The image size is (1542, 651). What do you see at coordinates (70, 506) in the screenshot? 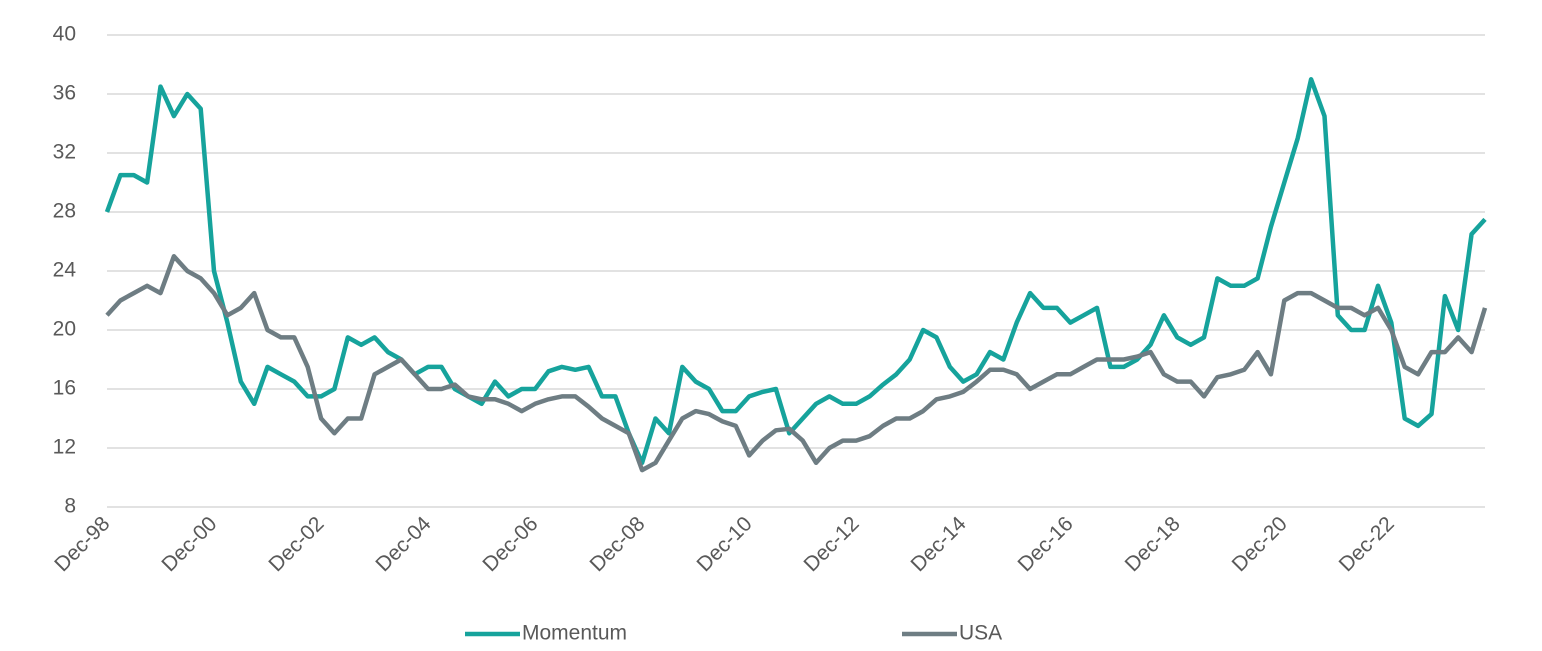
I see `y-tick-label: 8` at bounding box center [70, 506].